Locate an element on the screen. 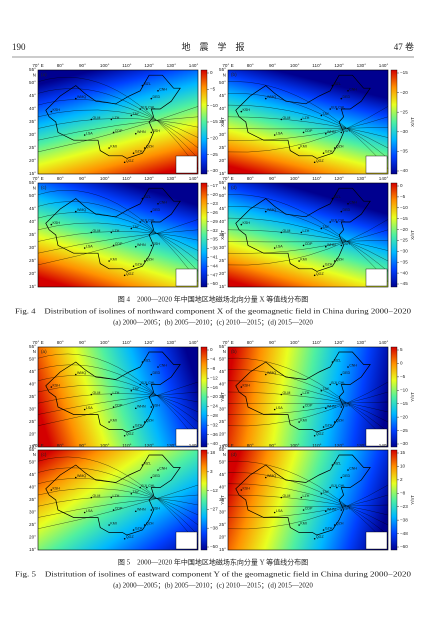  colorbar-tick-label: −20 is located at coordinates (404, 92).